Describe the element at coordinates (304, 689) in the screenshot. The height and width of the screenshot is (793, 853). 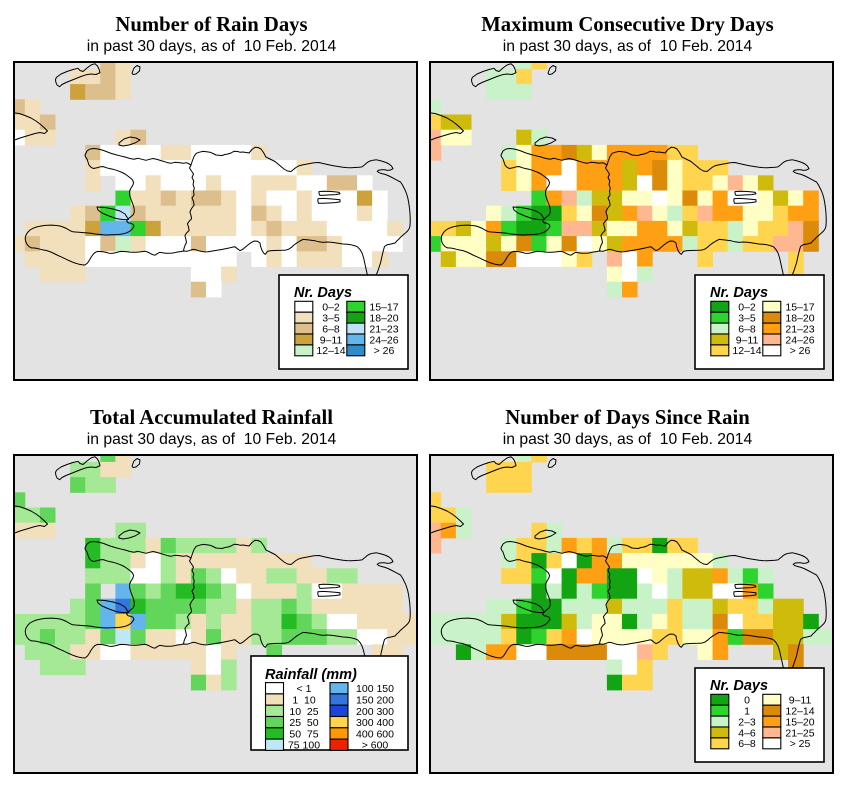
I see `svg-text: < 1` at that location.